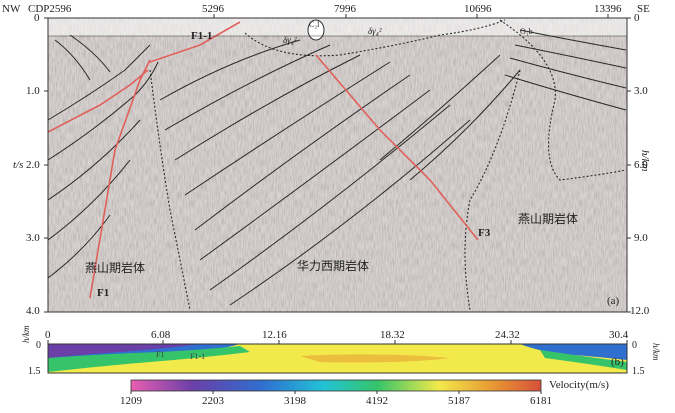  Describe the element at coordinates (377, 401) in the screenshot. I see `cbar-tick-3: 4192` at that location.